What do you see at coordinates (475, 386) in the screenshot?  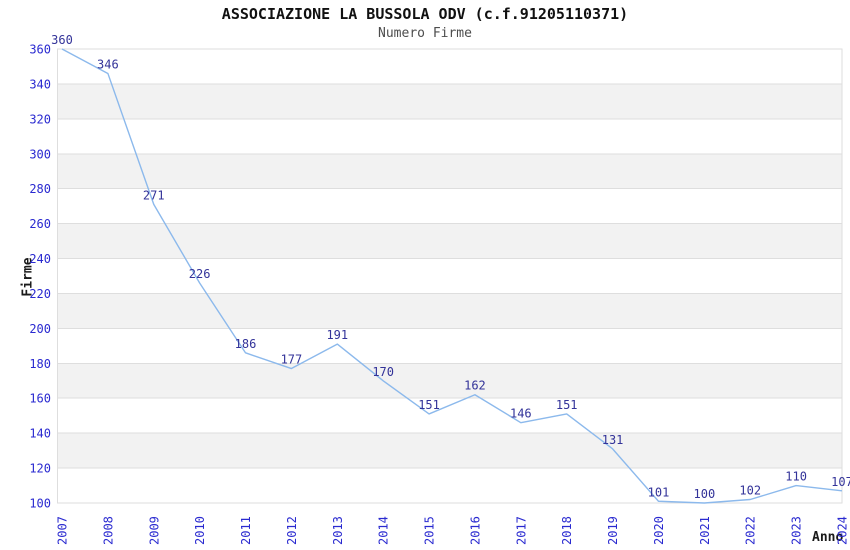 I see `data-label: 162` at bounding box center [475, 386].